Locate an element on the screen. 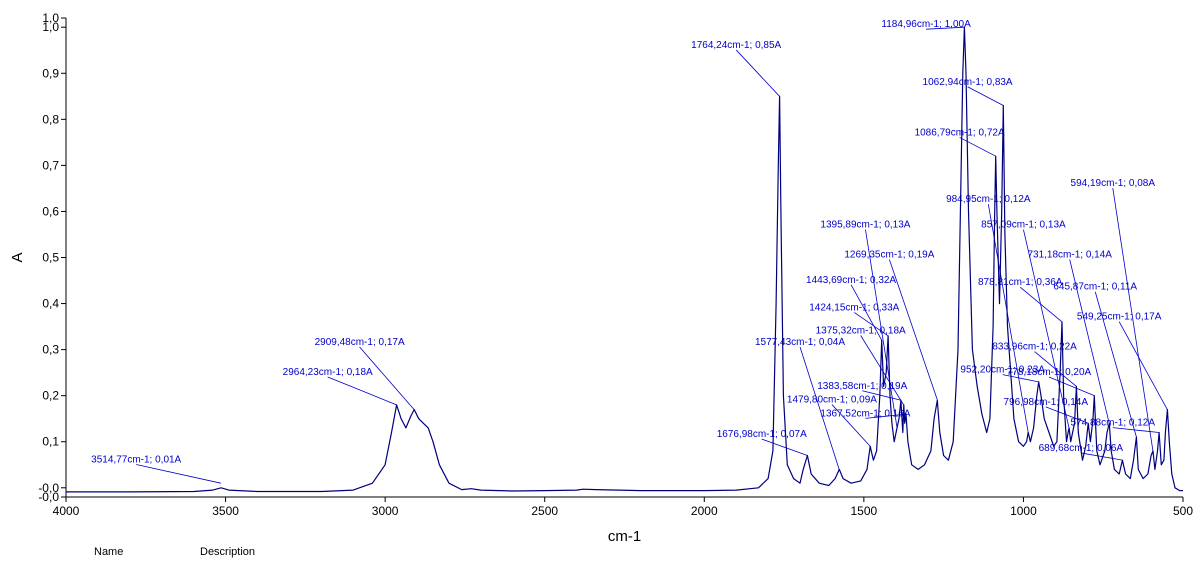 Image resolution: width=1193 pixels, height=562 pixels. x-tick-label: 1500 is located at coordinates (864, 511).